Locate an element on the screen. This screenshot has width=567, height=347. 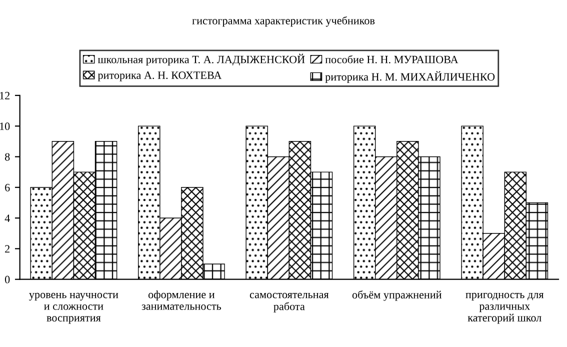
legend-label: риторика Н. М. МИХАЙЛИЧЕНКО is located at coordinates (410, 77).